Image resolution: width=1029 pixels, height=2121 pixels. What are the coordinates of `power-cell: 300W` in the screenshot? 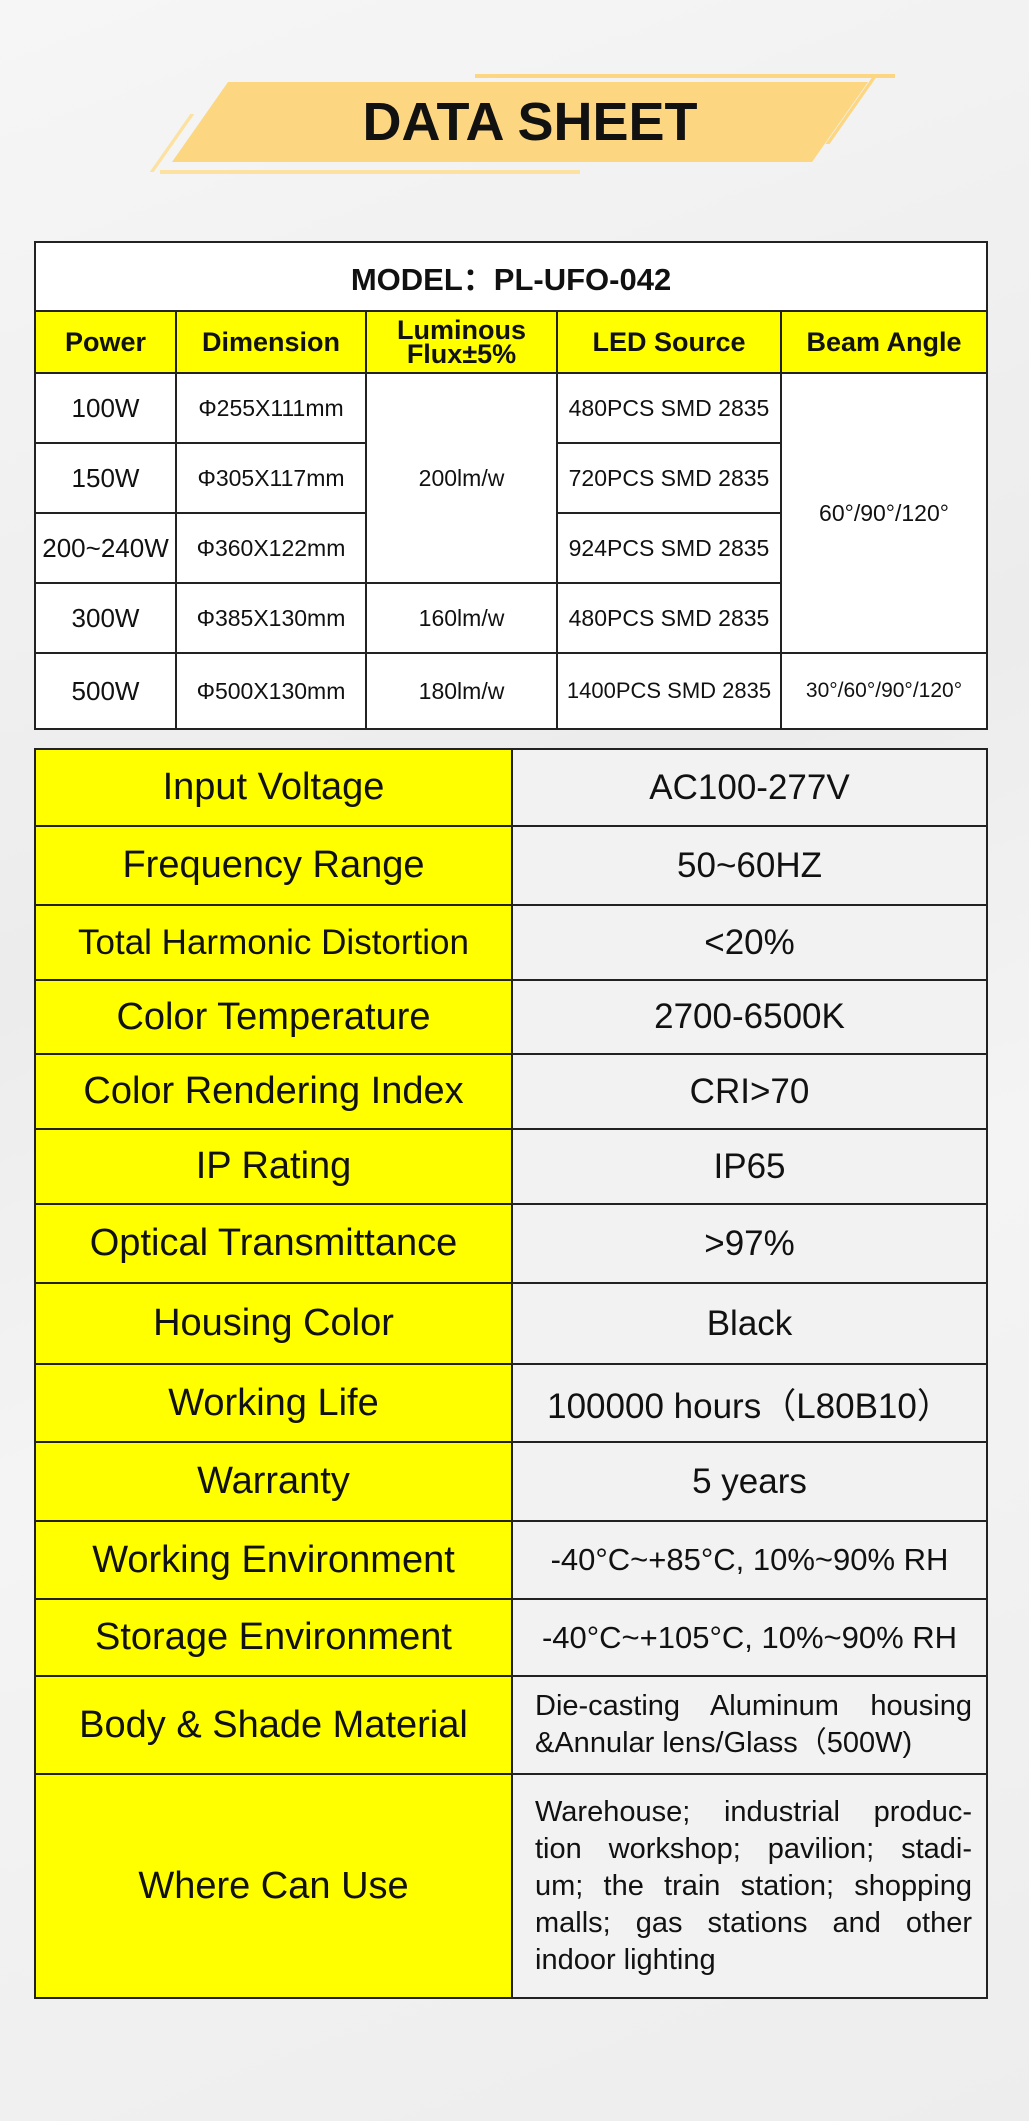 It's located at (105, 618).